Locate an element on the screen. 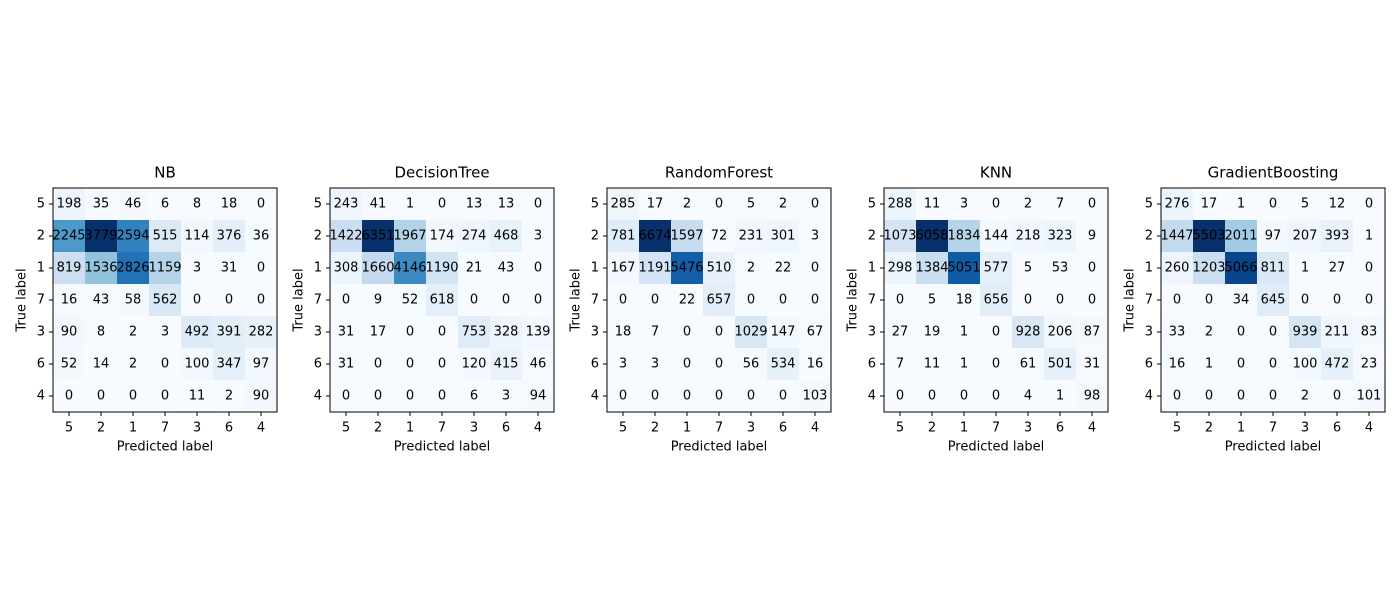 This screenshot has height=600, width=1400. cell-label: 1447 is located at coordinates (1176, 236).